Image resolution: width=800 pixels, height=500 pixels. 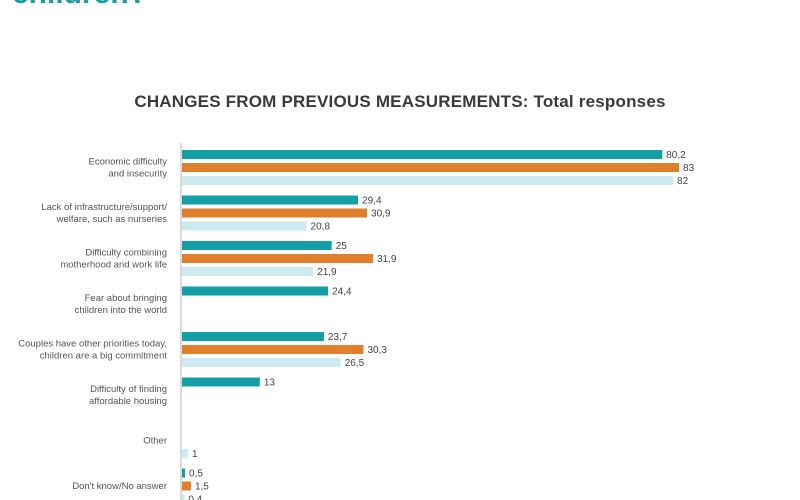 What do you see at coordinates (377, 350) in the screenshot?
I see `data-label: 30,3` at bounding box center [377, 350].